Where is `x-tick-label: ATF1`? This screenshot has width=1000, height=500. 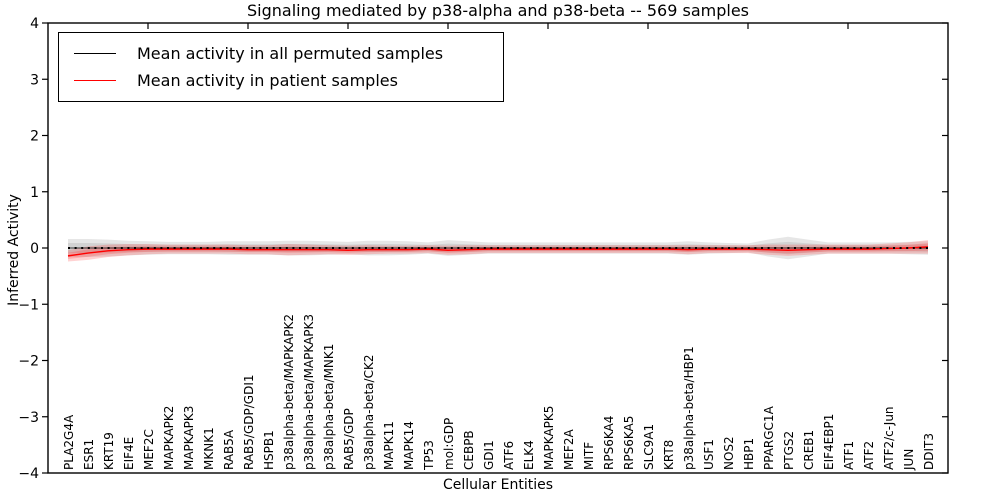 x-tick-label: ATF1 is located at coordinates (849, 455).